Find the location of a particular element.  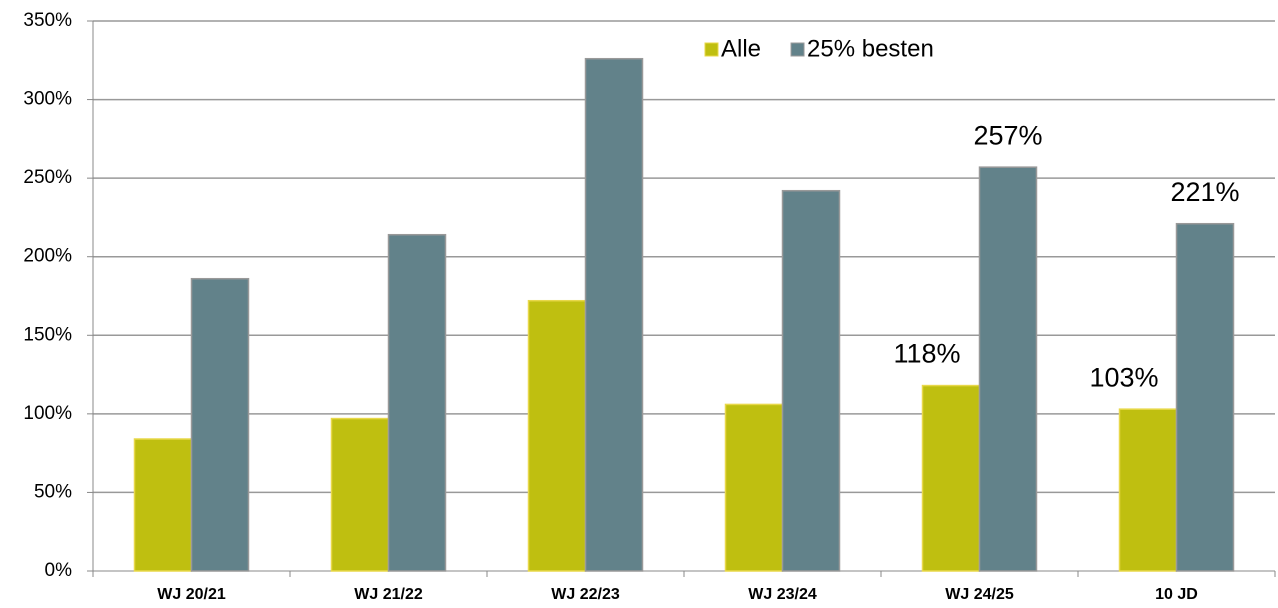

legend-label: Alle is located at coordinates (741, 48).